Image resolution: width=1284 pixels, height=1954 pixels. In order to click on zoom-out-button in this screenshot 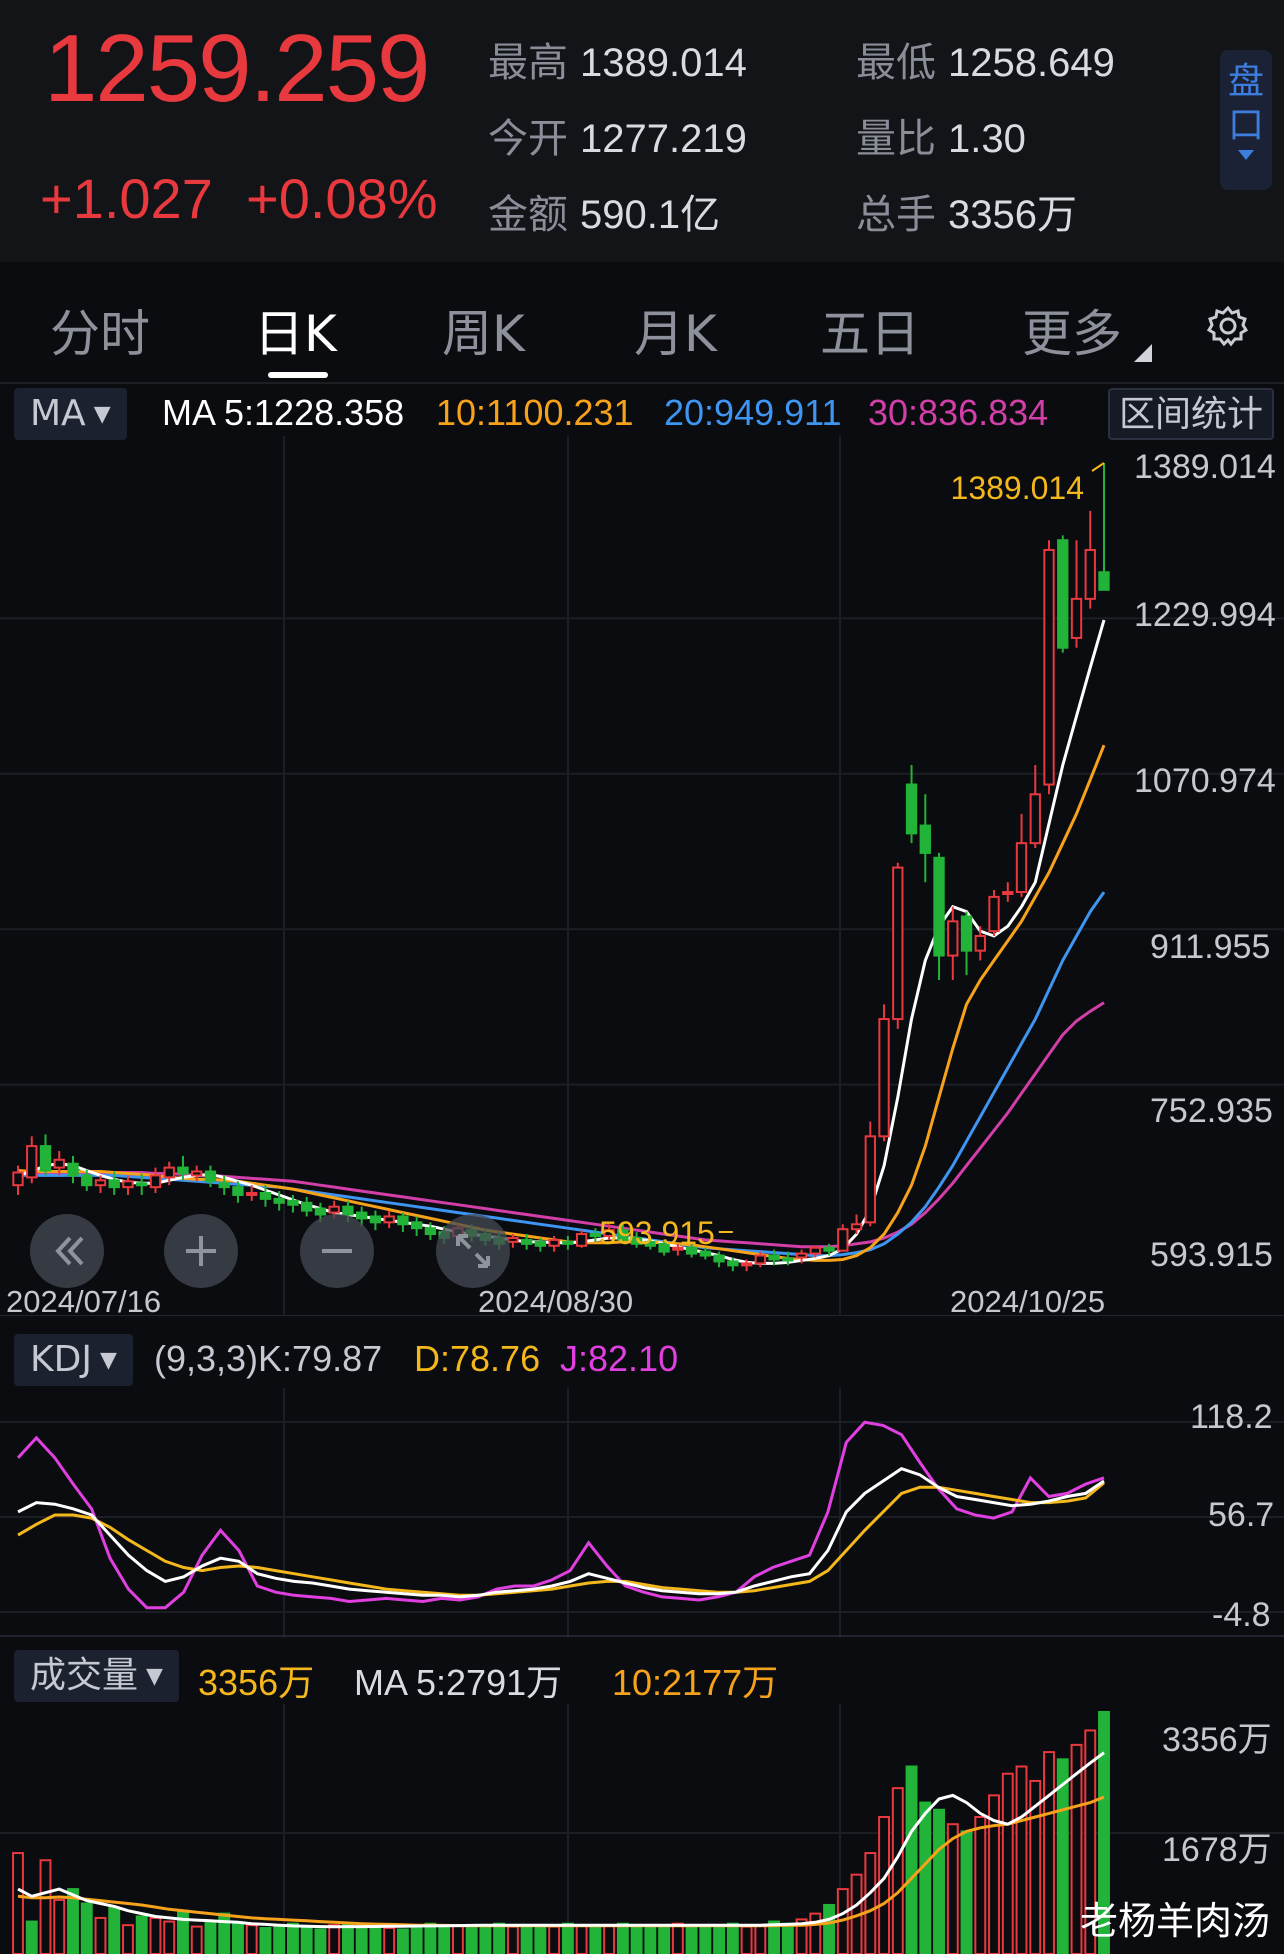, I will do `click(337, 1251)`.